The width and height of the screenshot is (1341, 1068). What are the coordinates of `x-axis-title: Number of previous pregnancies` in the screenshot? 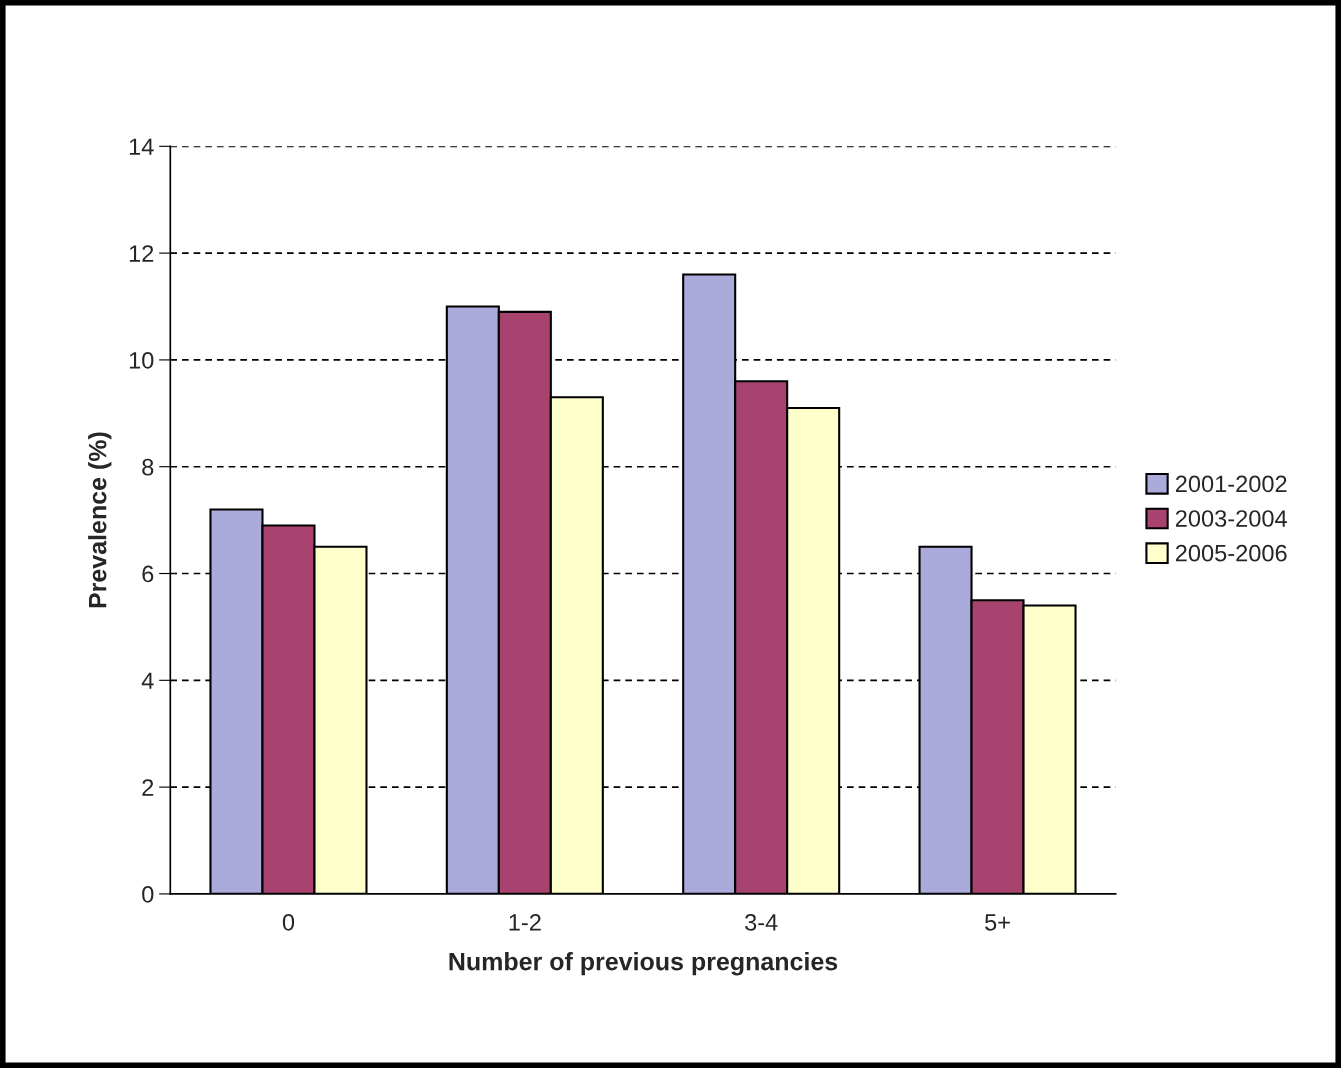 It's located at (643, 964).